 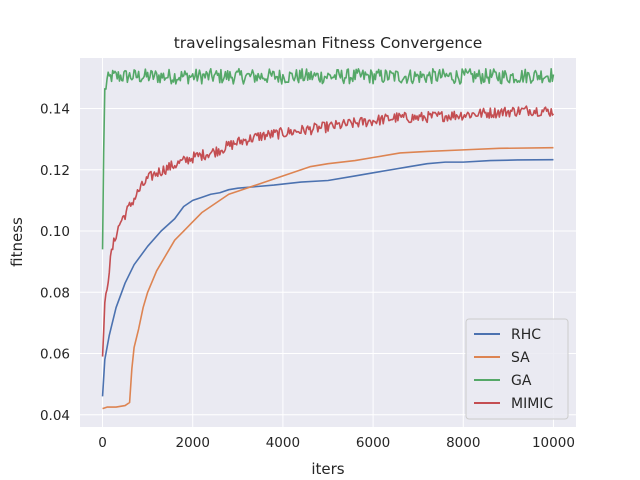 What do you see at coordinates (532, 404) in the screenshot?
I see `legend-label-mimic: MIMIC` at bounding box center [532, 404].